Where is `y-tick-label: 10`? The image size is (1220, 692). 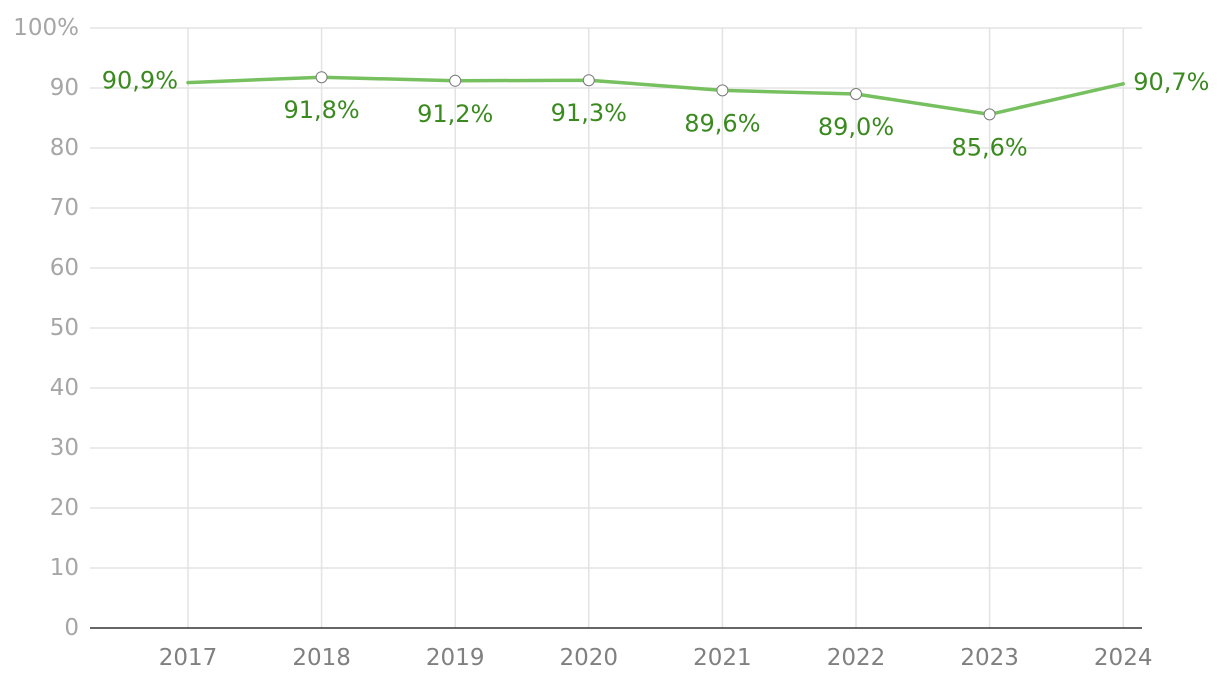 y-tick-label: 10 is located at coordinates (64, 568).